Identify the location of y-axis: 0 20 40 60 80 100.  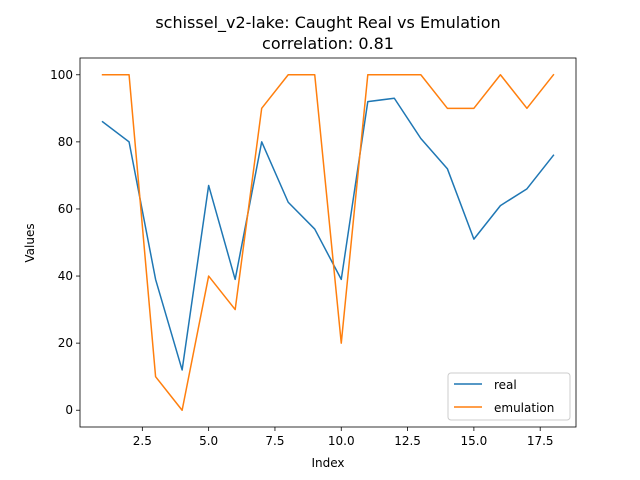
(65, 242).